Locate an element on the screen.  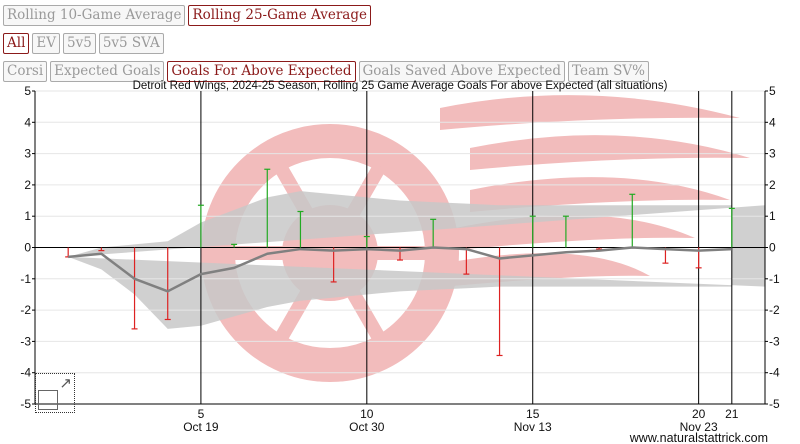
y-tick-label-left: -4 is located at coordinates (25, 373).